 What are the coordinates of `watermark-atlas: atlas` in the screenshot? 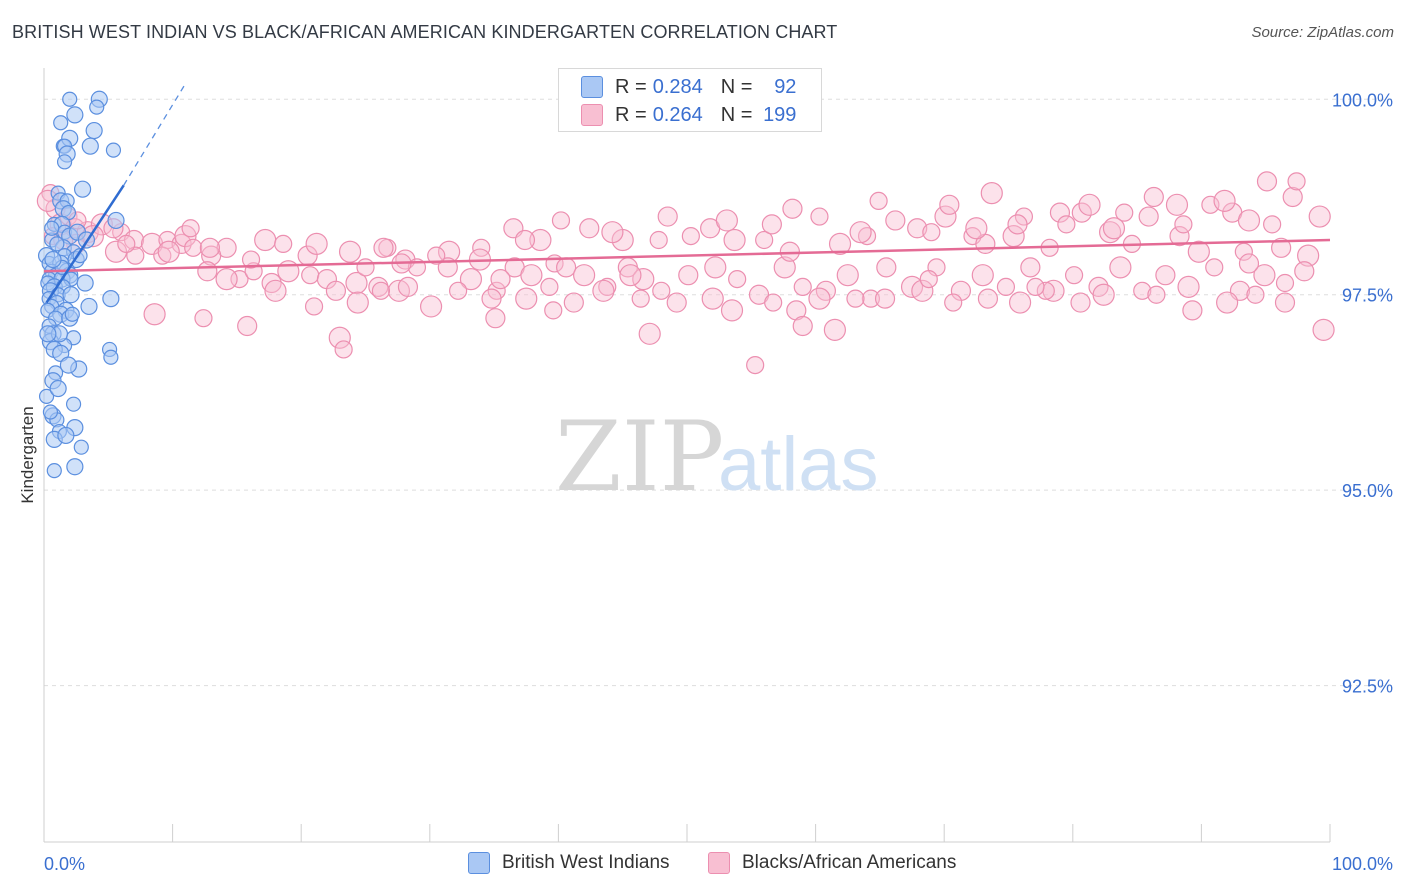 It's located at (798, 464).